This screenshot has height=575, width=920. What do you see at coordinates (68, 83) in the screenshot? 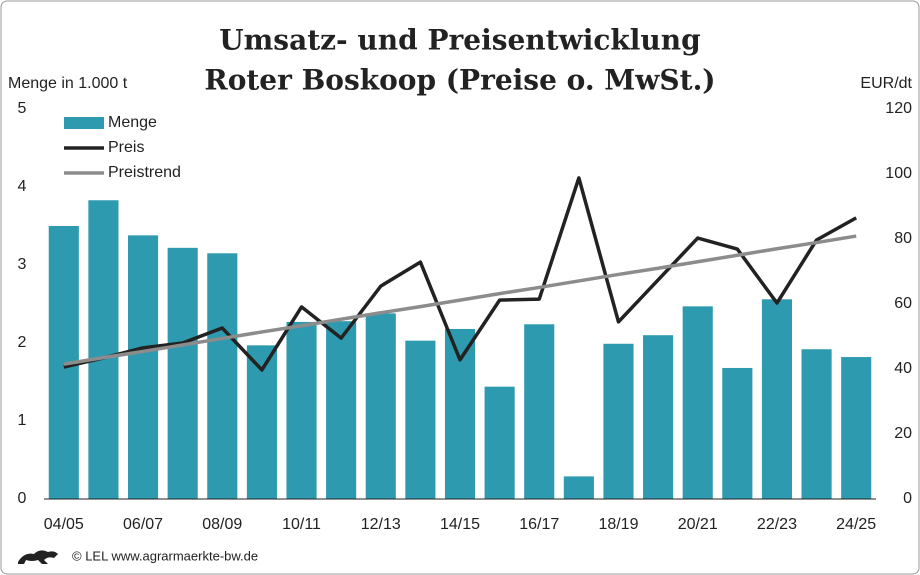
I see `y-axis-label: Menge in 1.000 t` at bounding box center [68, 83].